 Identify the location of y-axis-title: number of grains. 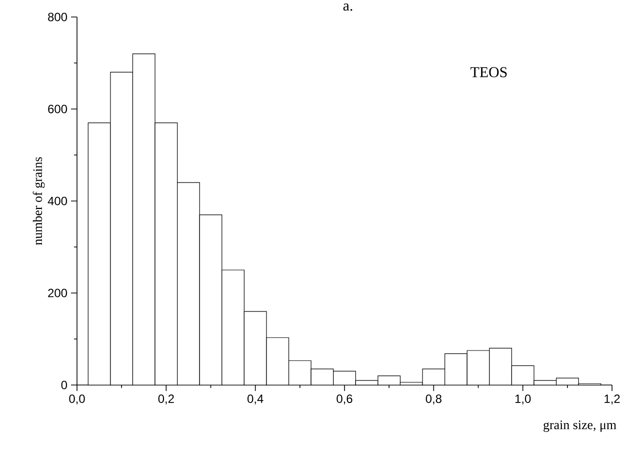
(38, 201).